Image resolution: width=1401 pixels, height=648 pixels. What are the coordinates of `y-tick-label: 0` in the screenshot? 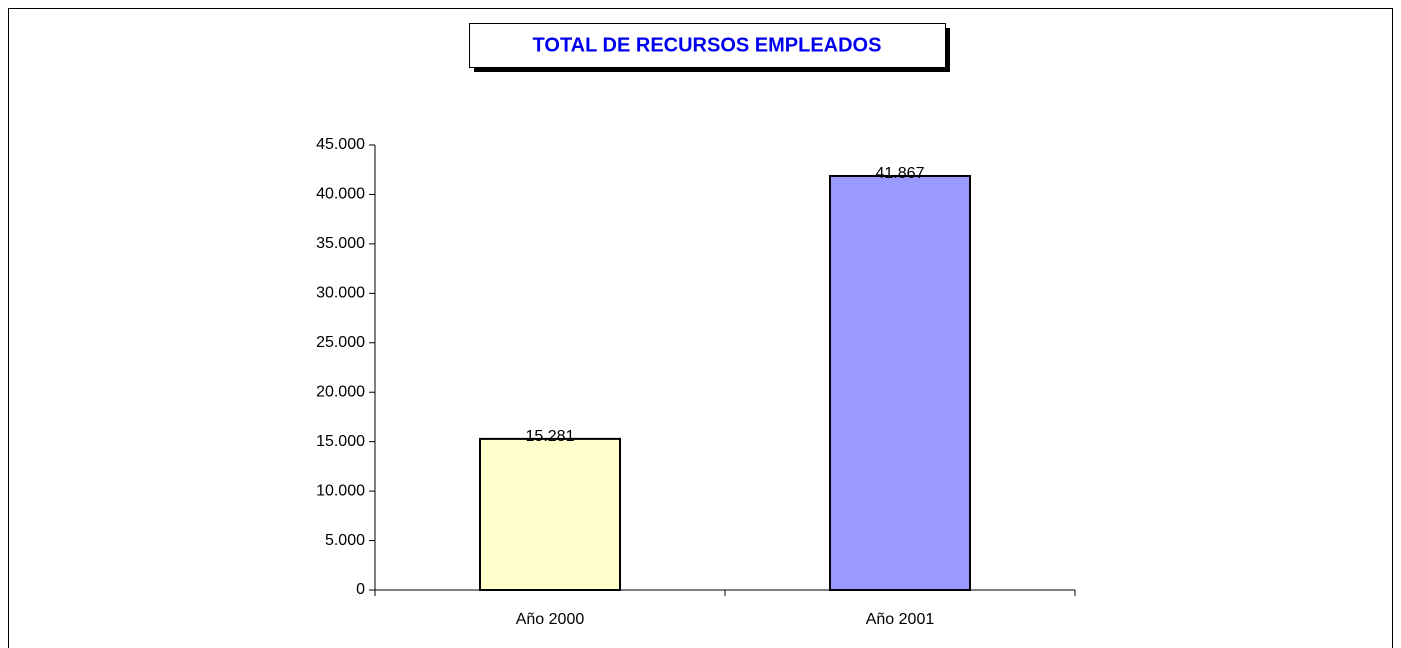 It's located at (360, 589).